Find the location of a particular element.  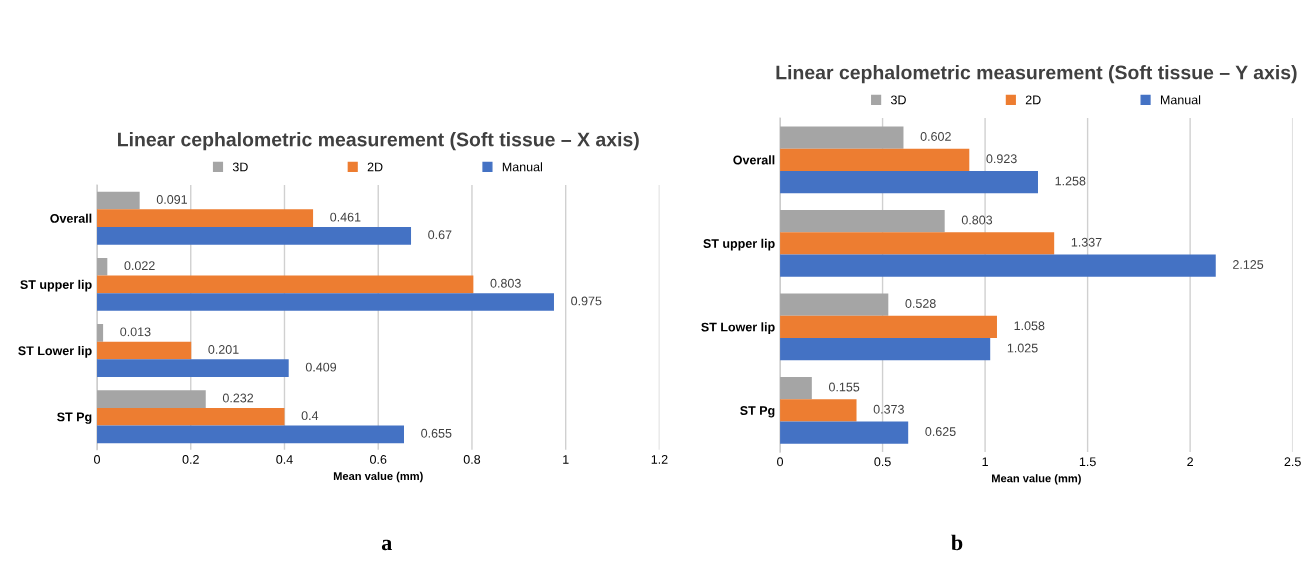

data-label: 0.67 is located at coordinates (440, 235).